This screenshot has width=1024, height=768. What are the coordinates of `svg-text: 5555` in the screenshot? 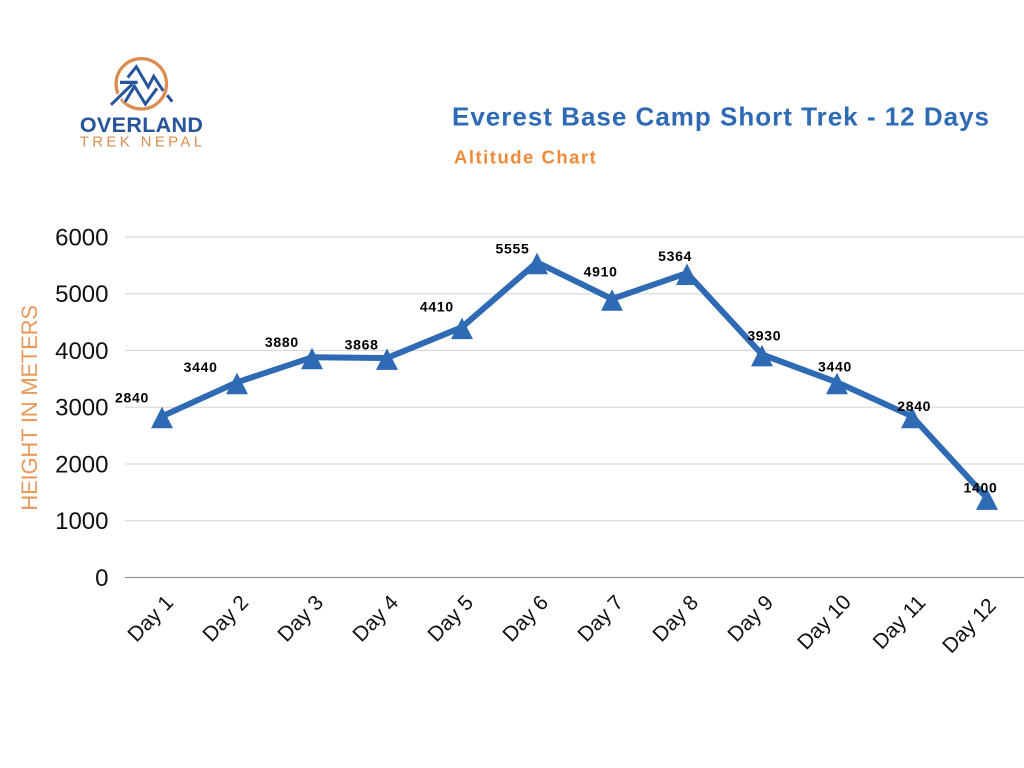 It's located at (513, 248).